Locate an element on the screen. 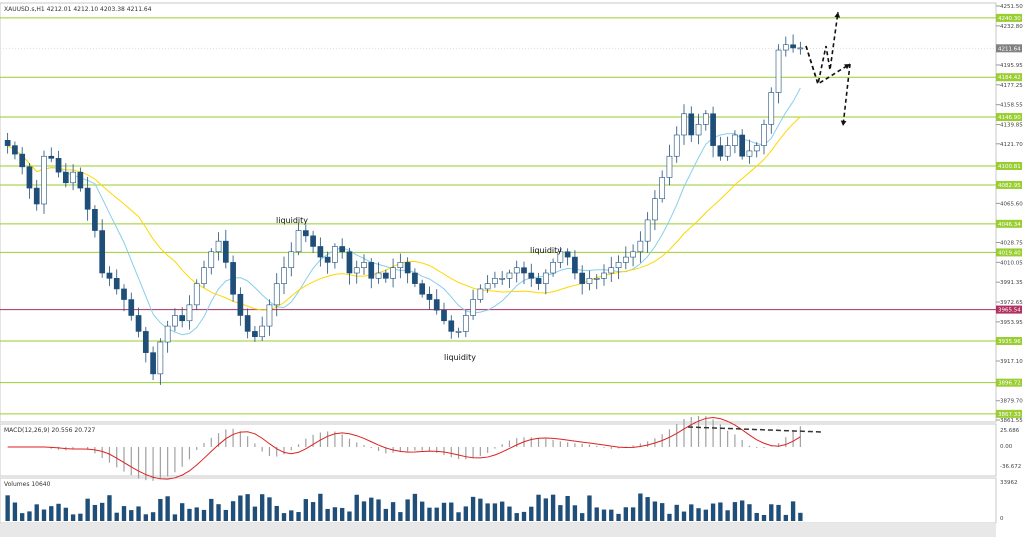  macd-header: MACD(12,26,9) 20.556 20.727 is located at coordinates (50, 430).